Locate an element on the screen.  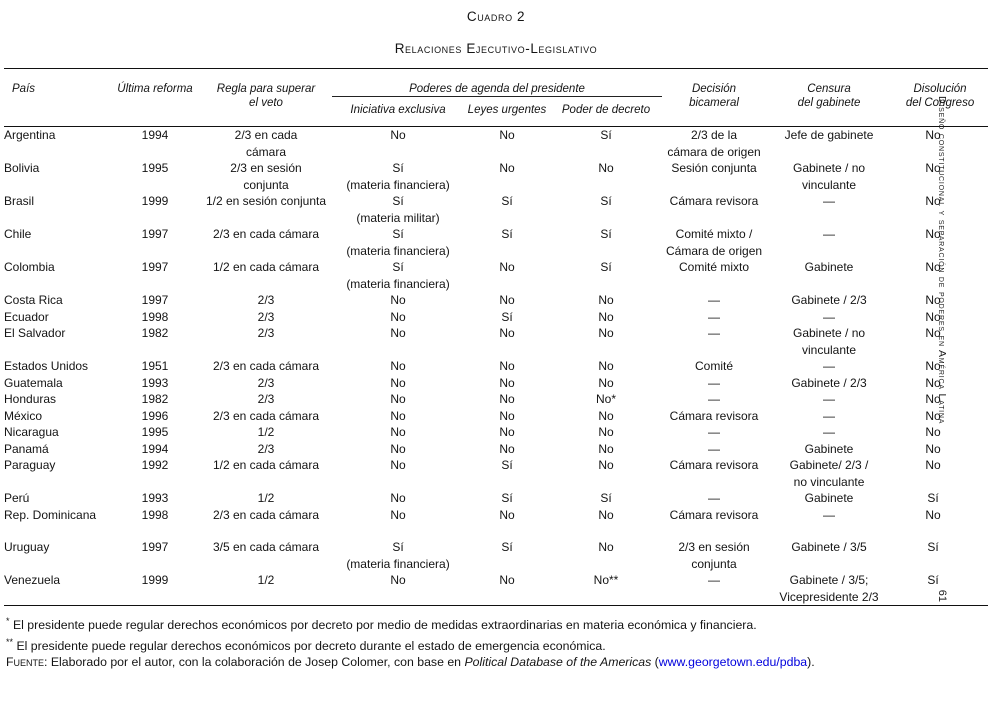
table-row: Panamá 1994 2/3 No No No — Gabinete No is located at coordinates (496, 449).